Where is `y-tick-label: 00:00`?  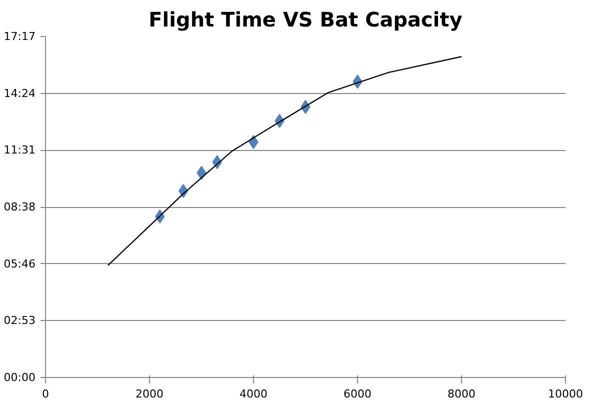
y-tick-label: 00:00 is located at coordinates (20, 377).